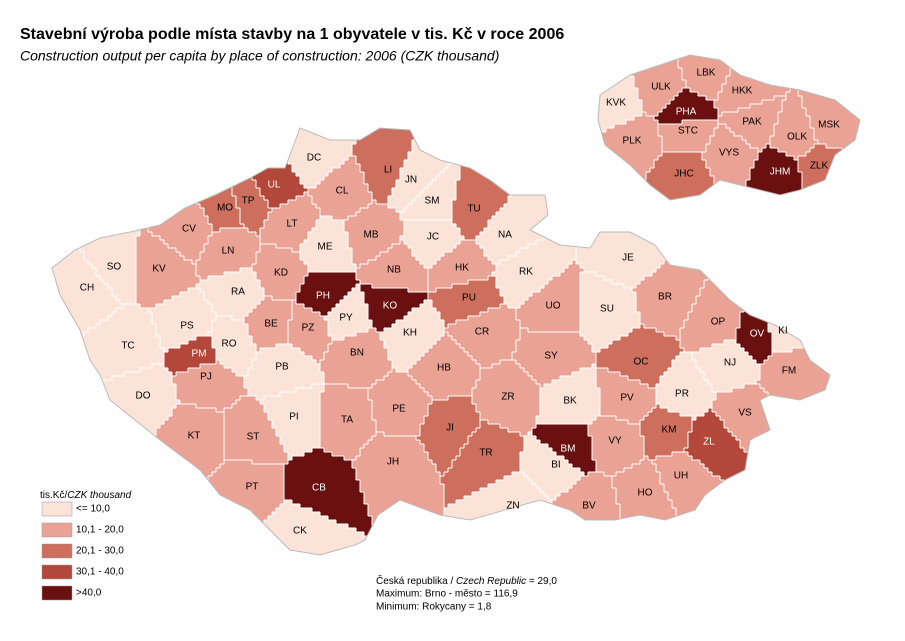 This screenshot has height=641, width=905. Describe the element at coordinates (347, 420) in the screenshot. I see `district-label: TA` at that location.